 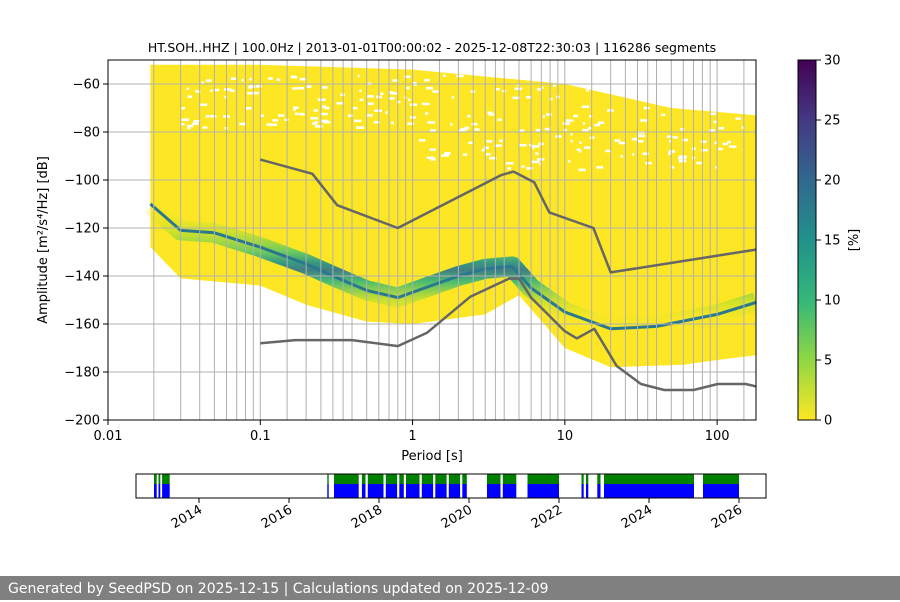 I want to click on x-axis-label: Period [s], so click(x=432, y=456).